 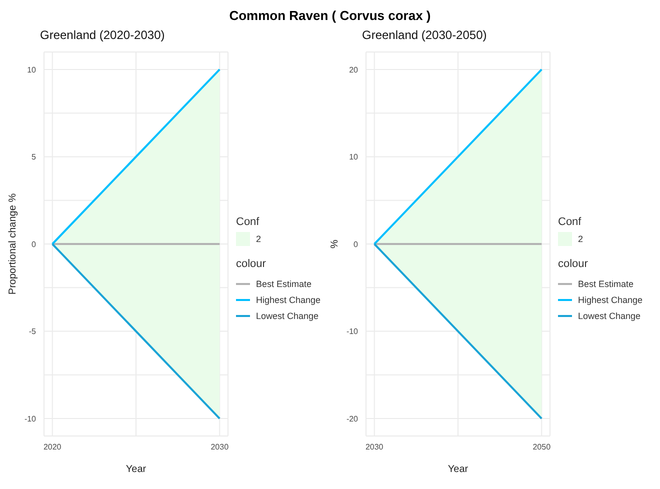 I want to click on chart-subtitle: Greenland (2030-2050), so click(x=424, y=36).